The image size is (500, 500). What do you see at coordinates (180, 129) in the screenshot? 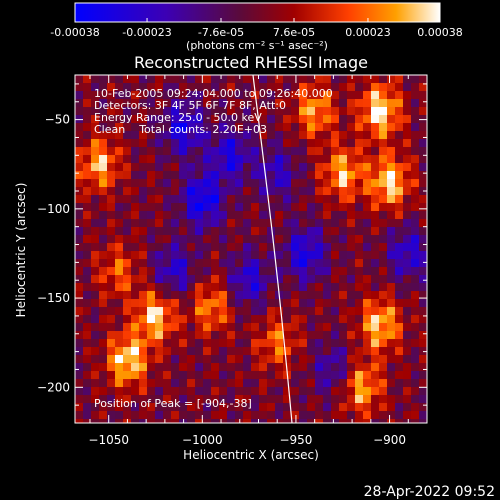
I see `info-line-clean: Clean Total counts: 2.20E+03` at bounding box center [180, 129].